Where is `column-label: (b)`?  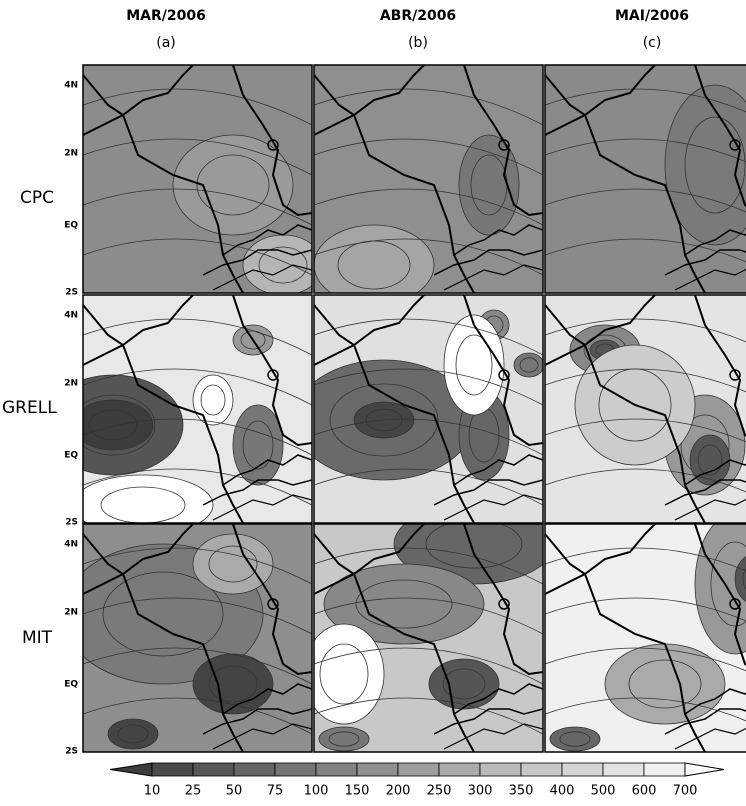
column-label: (b) is located at coordinates (418, 43).